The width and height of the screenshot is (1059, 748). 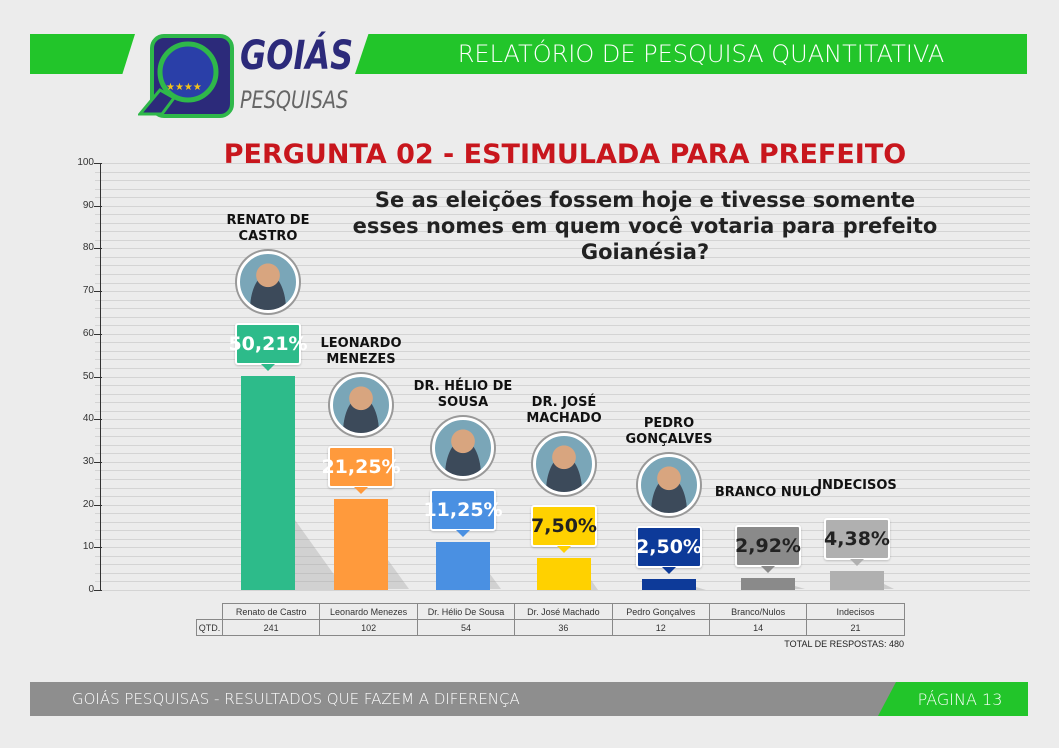 I want to click on table-row: QTD. 241 102 54 36 12 14 21, so click(x=550, y=627).